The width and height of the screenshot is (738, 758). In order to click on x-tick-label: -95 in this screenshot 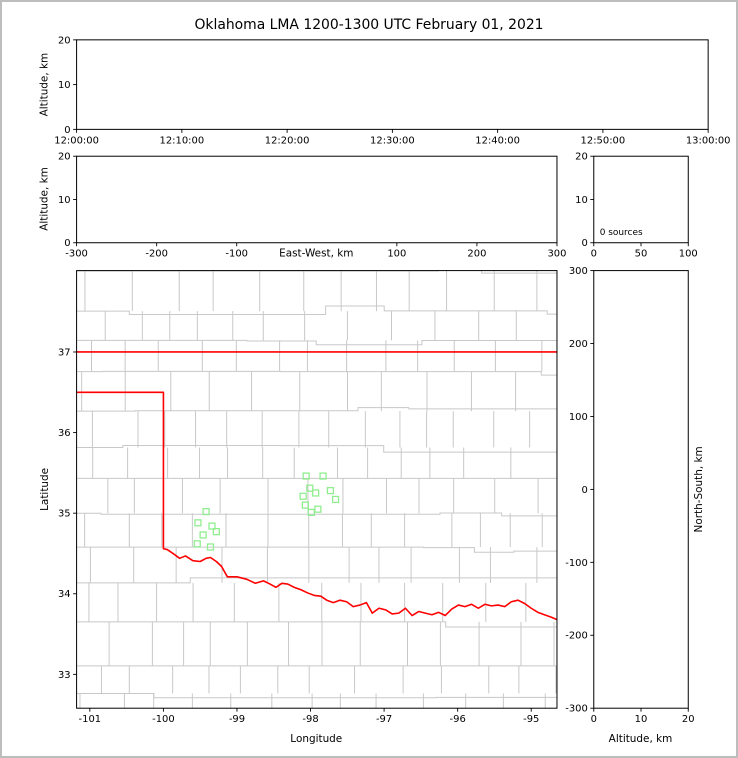, I will do `click(531, 719)`.